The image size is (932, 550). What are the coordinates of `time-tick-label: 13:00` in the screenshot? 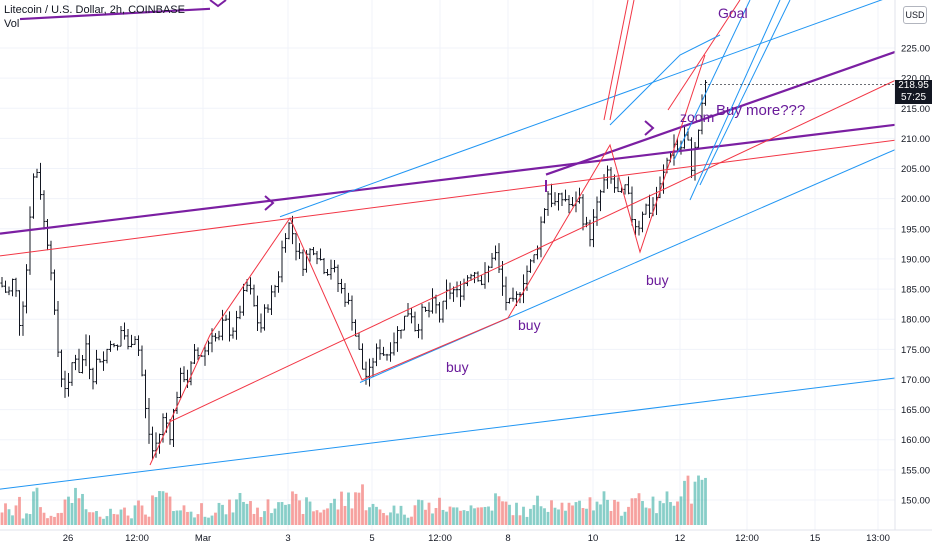 It's located at (878, 538).